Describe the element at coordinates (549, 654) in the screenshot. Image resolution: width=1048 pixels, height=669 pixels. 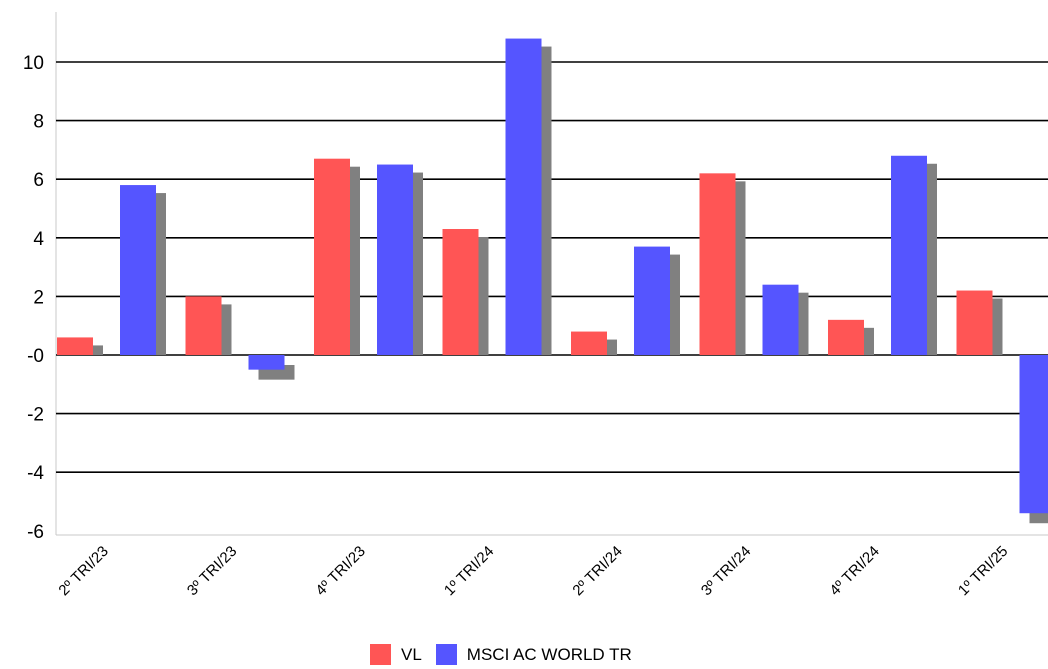
I see `legend-label-msci: MSCI AC WORLD TR` at that location.